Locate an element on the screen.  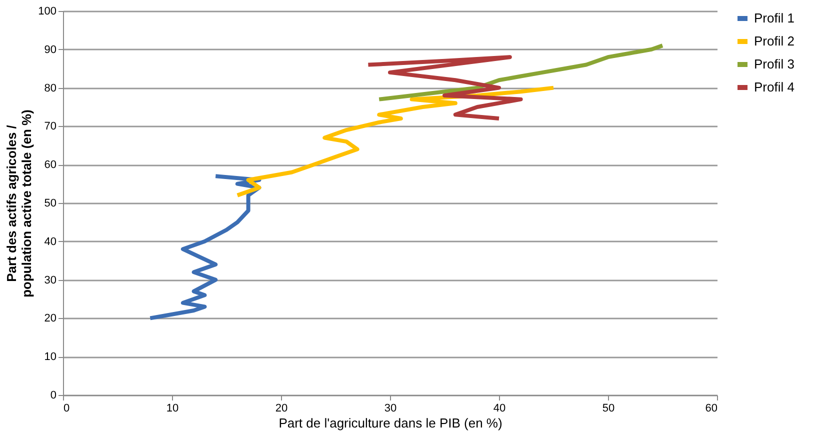
y-tick-label: 30 is located at coordinates (50, 280).